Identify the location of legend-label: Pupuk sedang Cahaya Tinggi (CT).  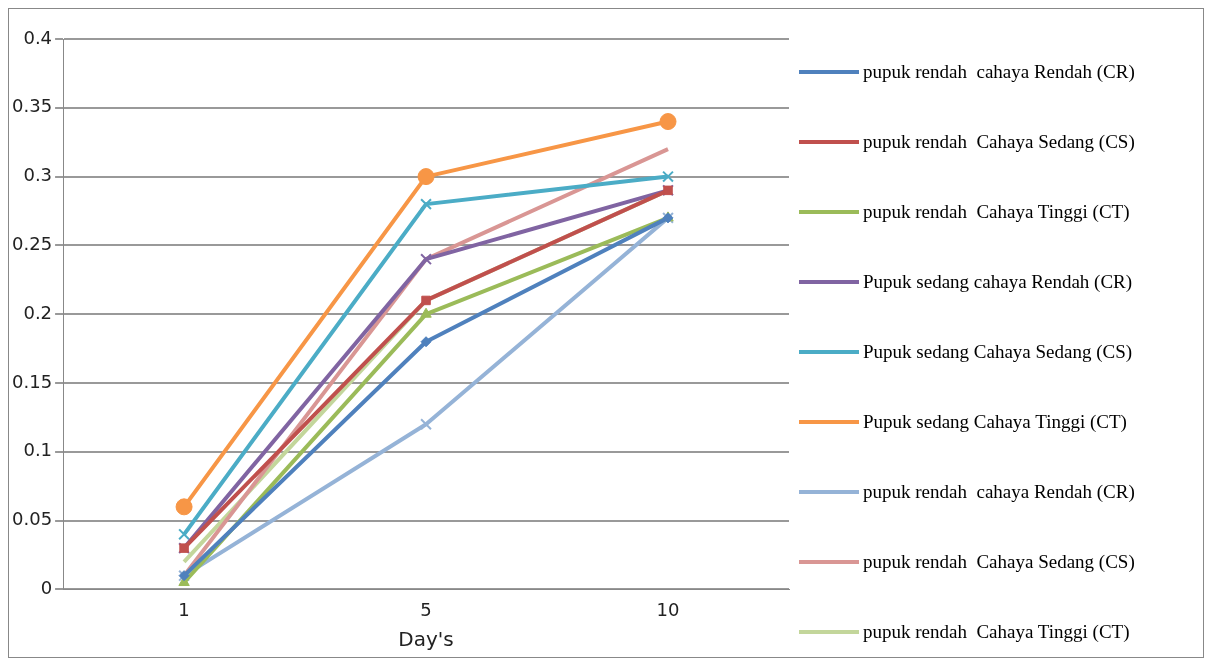
(995, 422).